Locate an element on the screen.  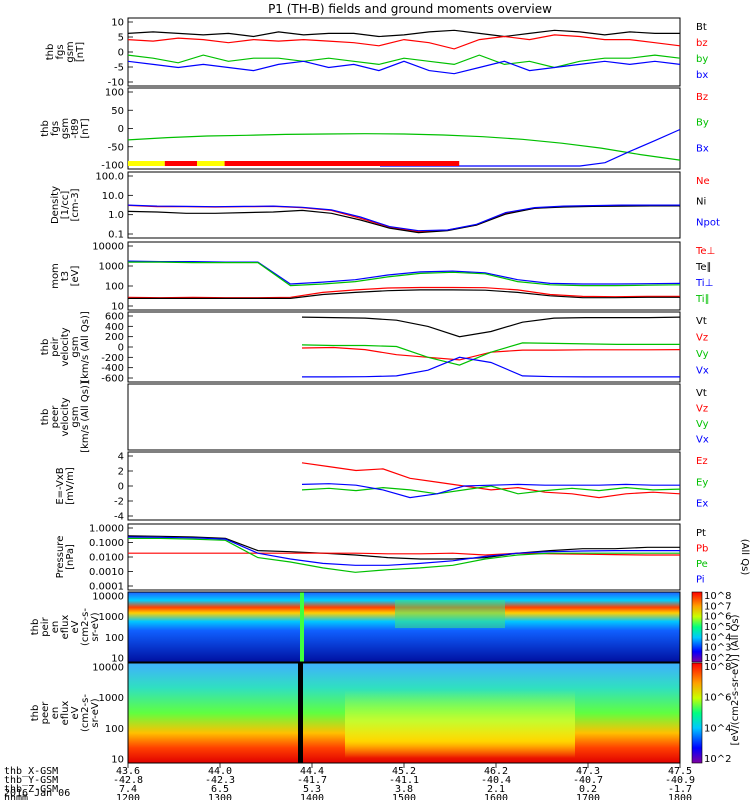
panel-mom-temperature: 10000 1000 100 10 mom t3 [eV] Te⊥ Te∥ Ti⊥ Ti∥ is located at coordinates (382, 277).